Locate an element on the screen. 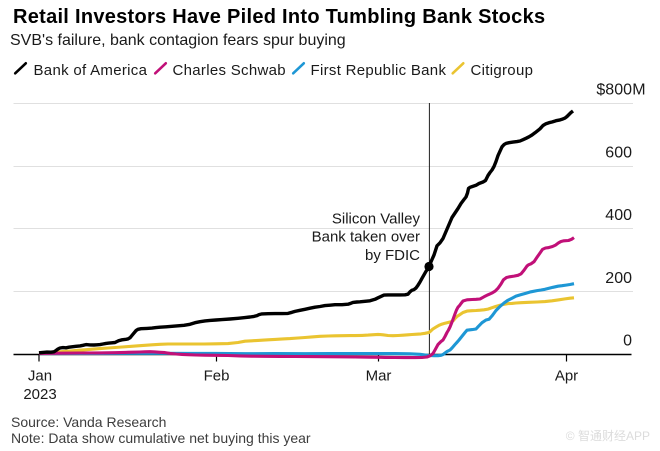 The height and width of the screenshot is (451, 660). svg-text: 200 is located at coordinates (618, 278).